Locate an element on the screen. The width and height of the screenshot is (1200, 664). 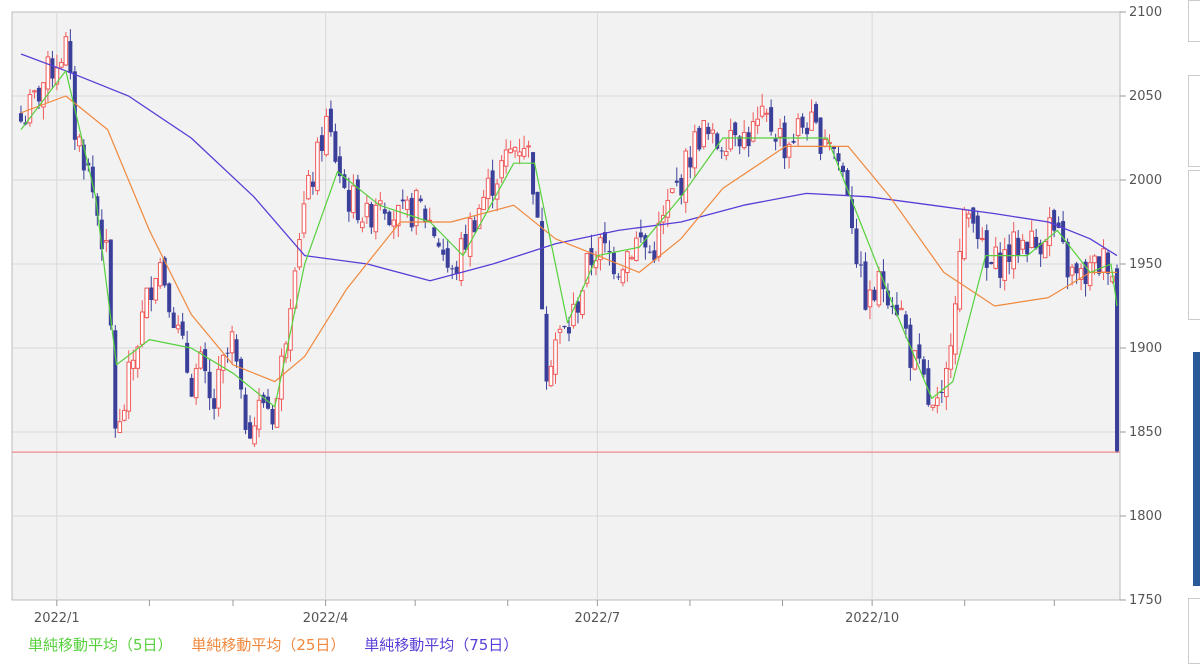
side-panel-middle is located at coordinates (1194, 121).